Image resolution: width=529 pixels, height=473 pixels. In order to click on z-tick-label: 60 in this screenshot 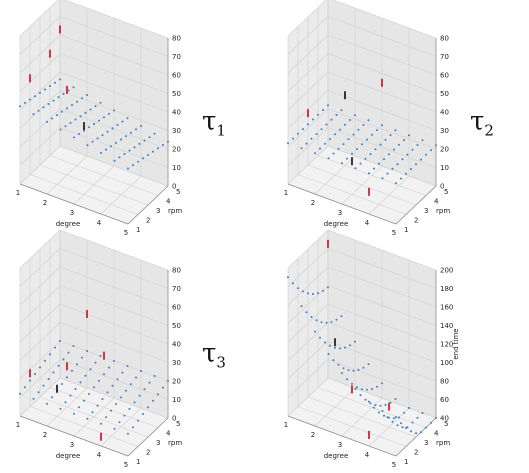, I will do `click(444, 400)`.